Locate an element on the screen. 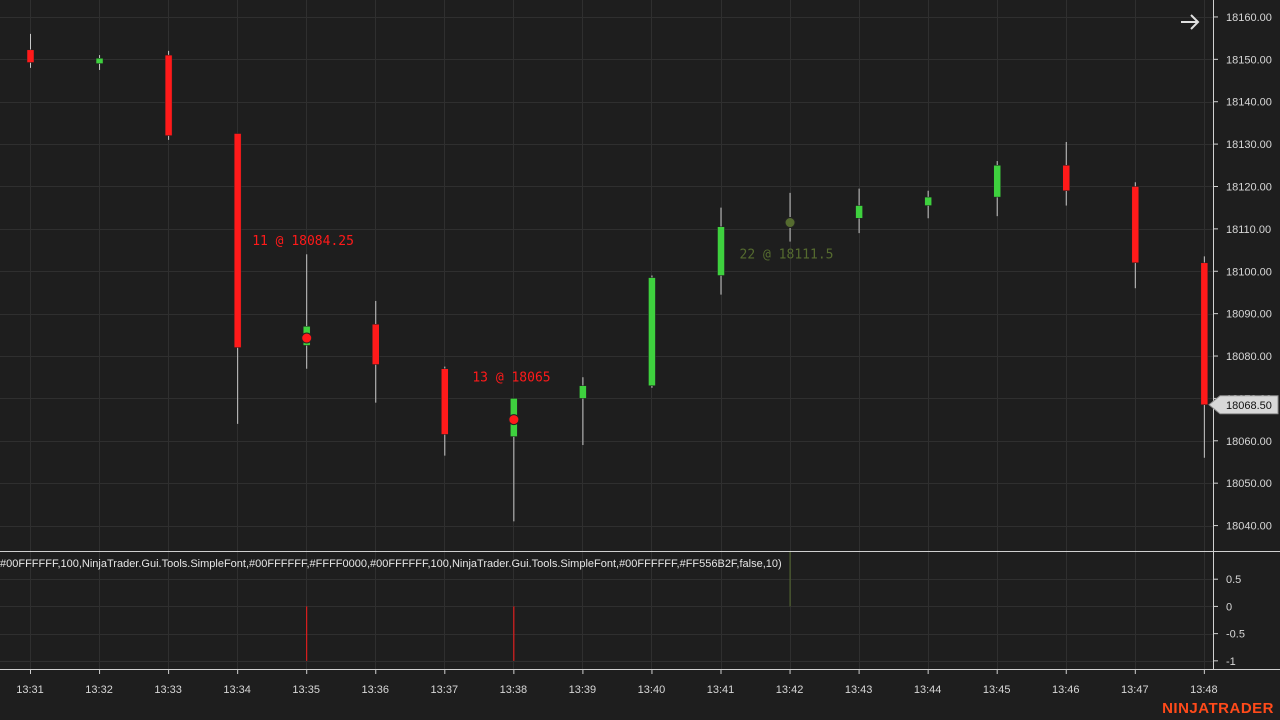  time-tick-label: 13:39 is located at coordinates (583, 690).